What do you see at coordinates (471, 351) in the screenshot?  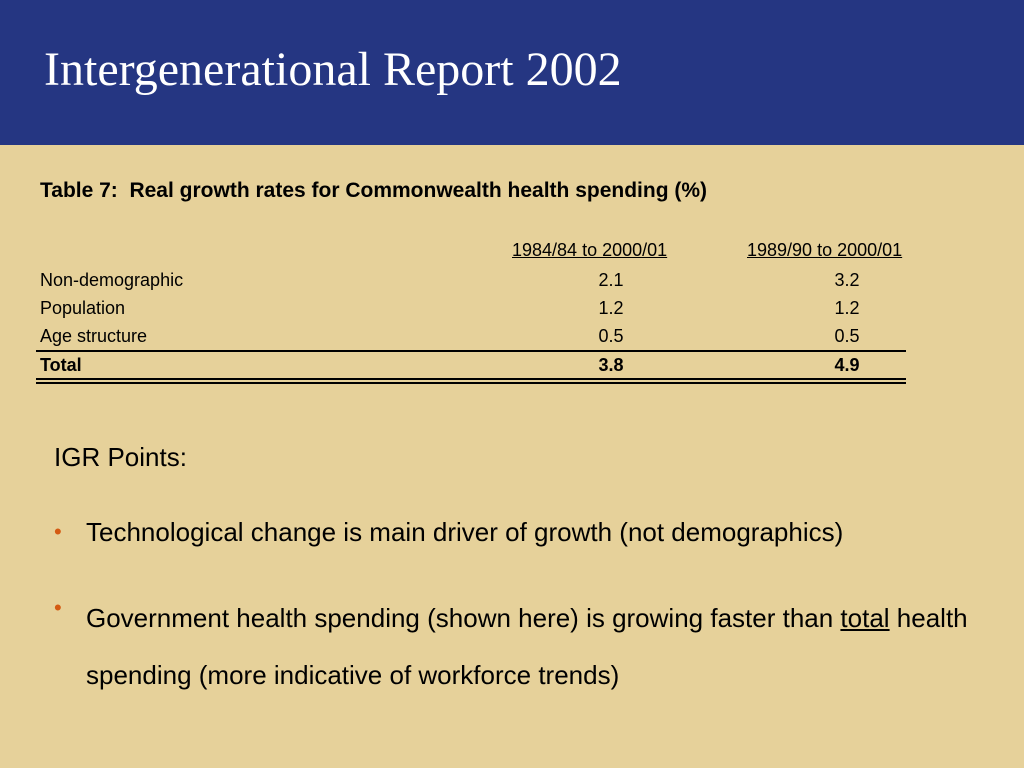 I see `table-rule-top` at bounding box center [471, 351].